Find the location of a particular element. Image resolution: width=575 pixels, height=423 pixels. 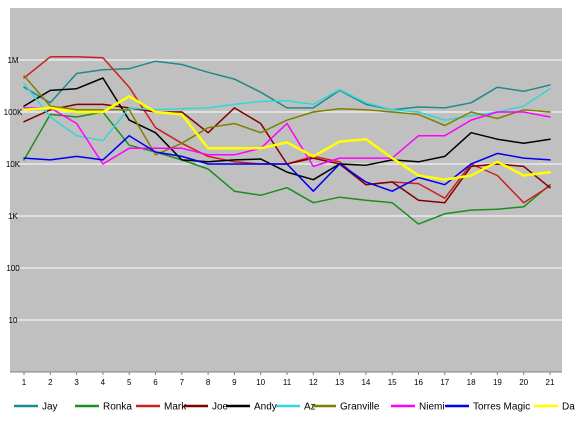

x-tick-label: 19 is located at coordinates (497, 382).